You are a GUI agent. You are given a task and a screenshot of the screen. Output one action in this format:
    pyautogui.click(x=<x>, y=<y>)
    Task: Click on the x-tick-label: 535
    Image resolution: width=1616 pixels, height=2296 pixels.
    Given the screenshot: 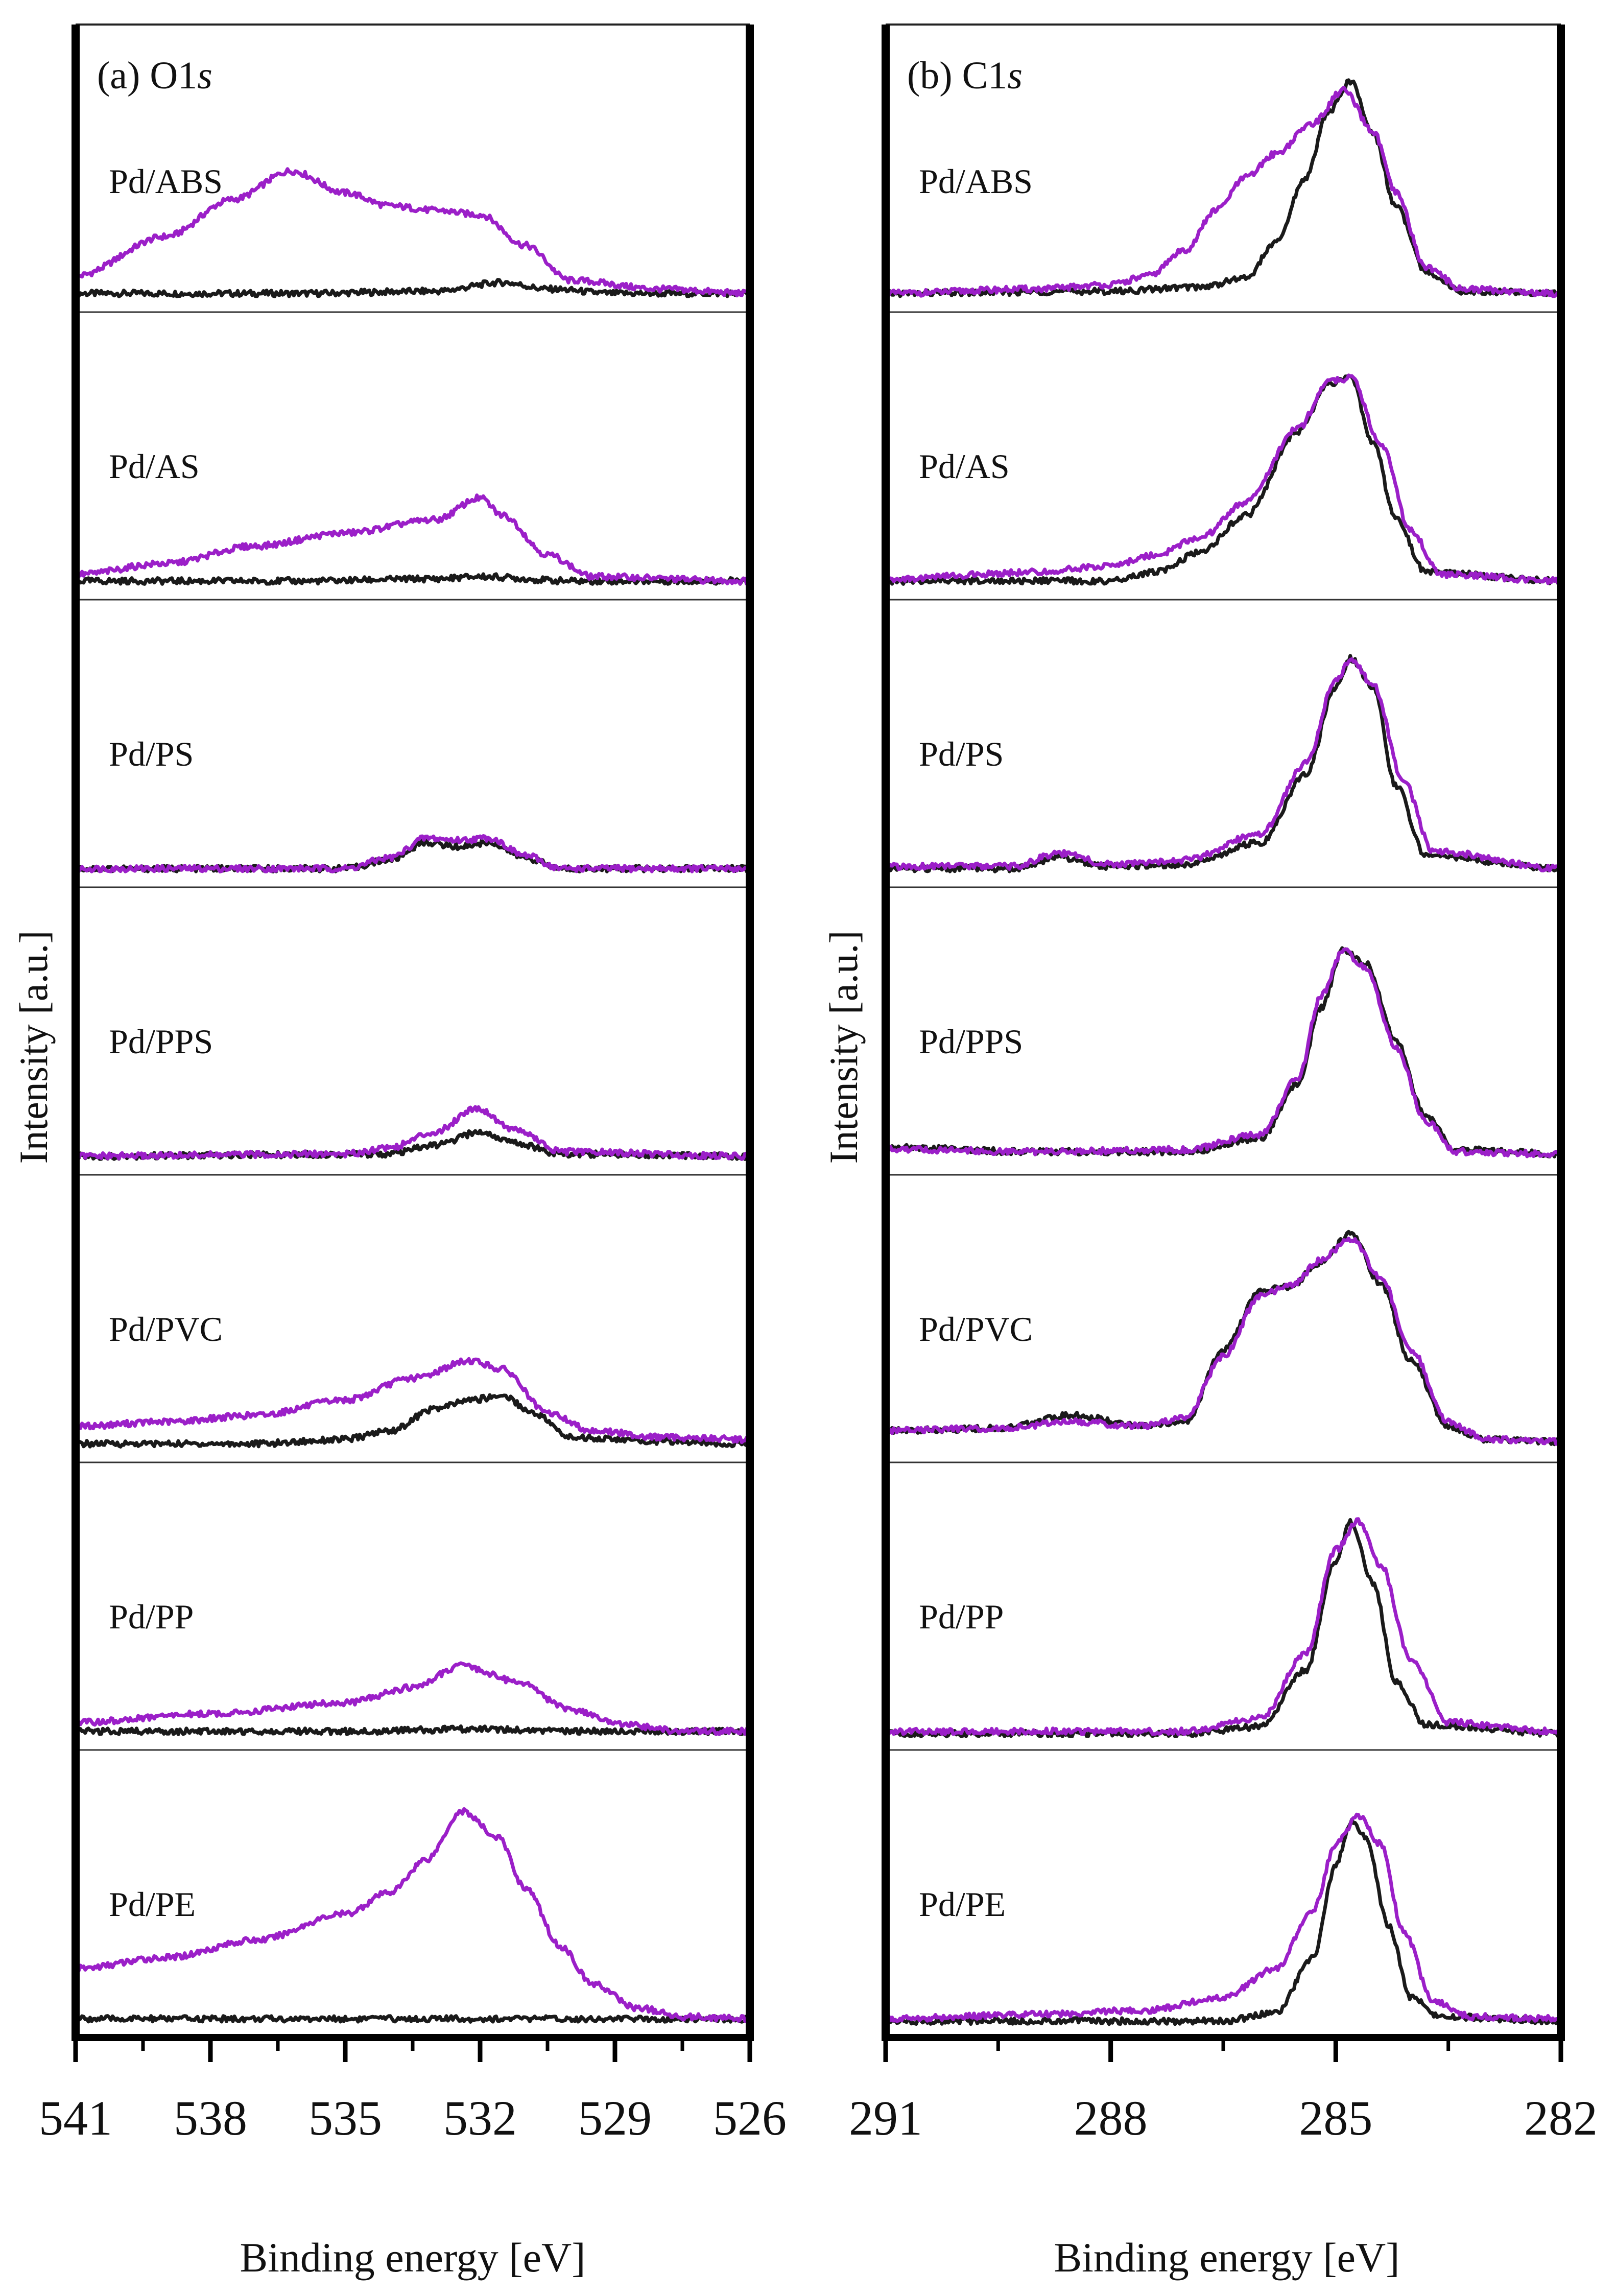 What is the action you would take?
    pyautogui.click(x=345, y=2118)
    